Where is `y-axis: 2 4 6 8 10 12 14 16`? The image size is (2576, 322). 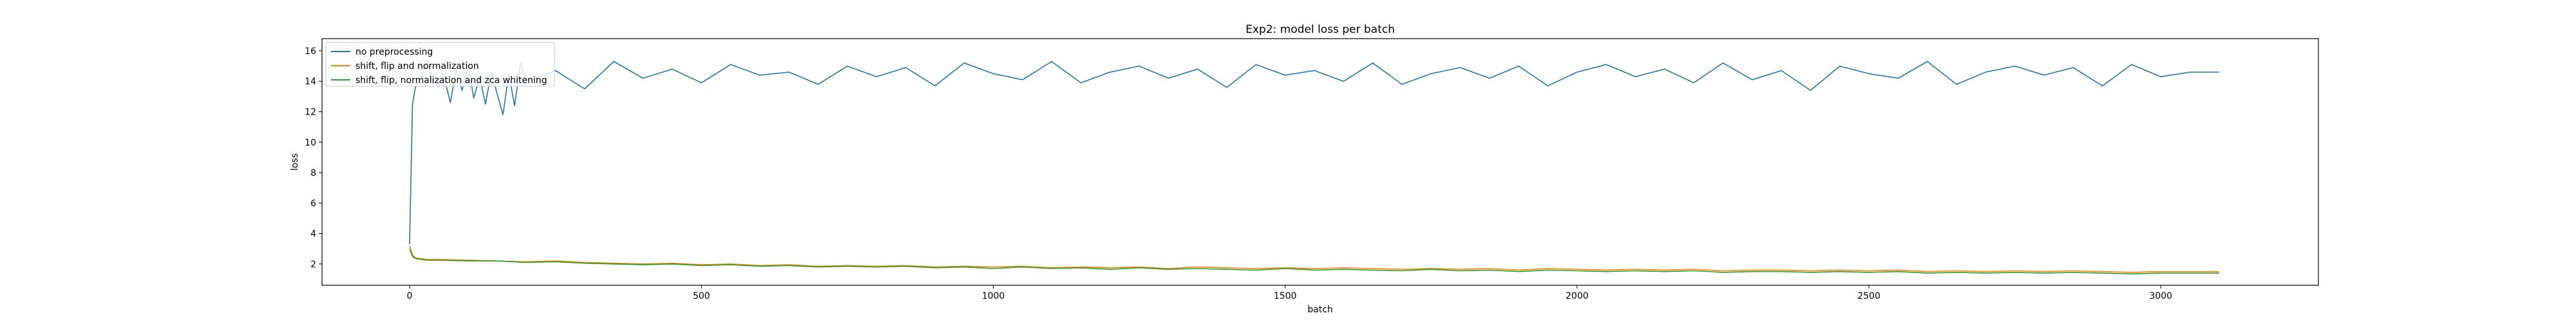 y-axis: 2 4 6 8 10 12 14 16 is located at coordinates (313, 158).